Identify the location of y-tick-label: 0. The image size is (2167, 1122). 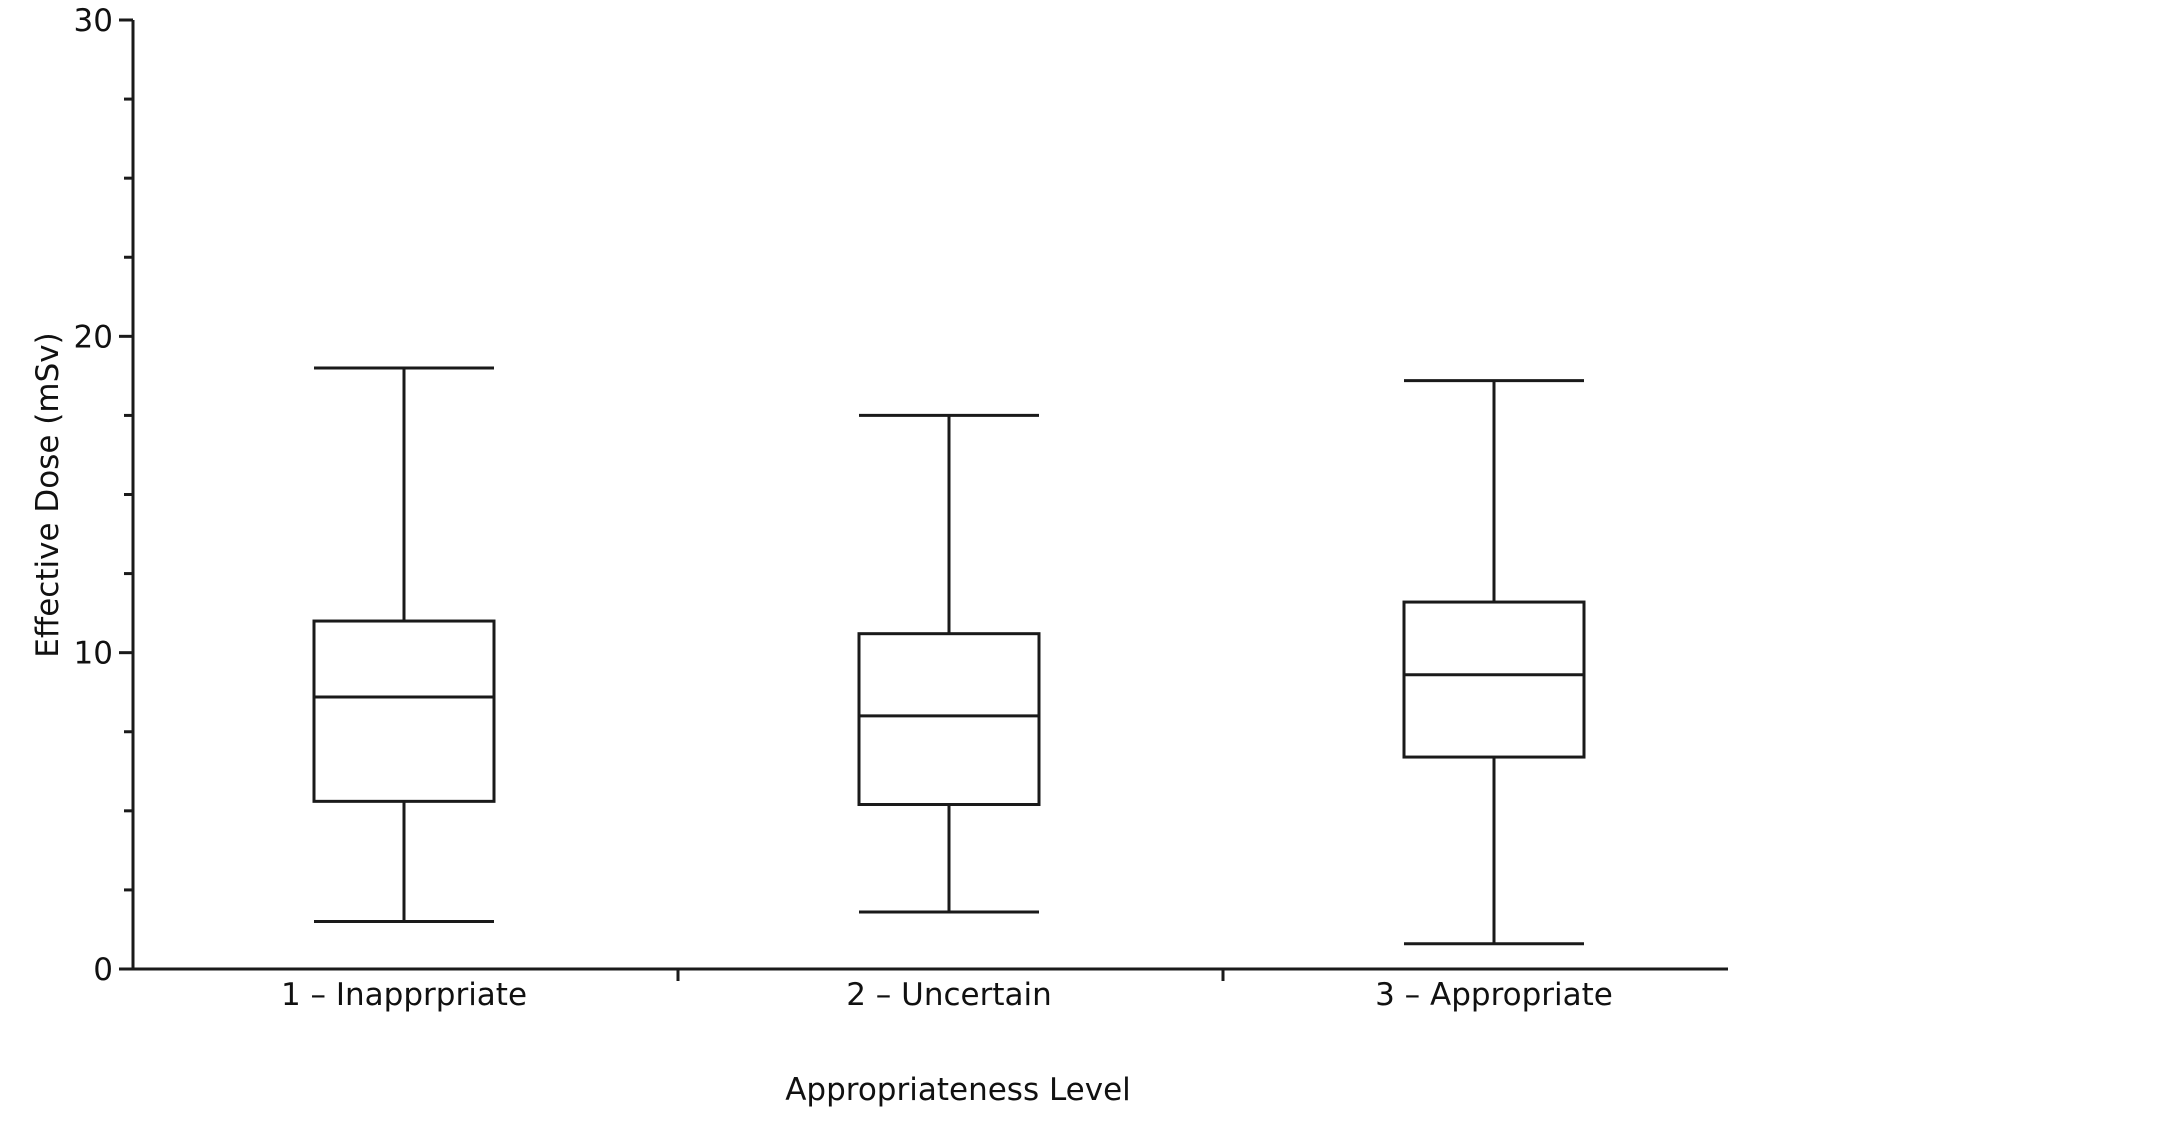
(103, 970).